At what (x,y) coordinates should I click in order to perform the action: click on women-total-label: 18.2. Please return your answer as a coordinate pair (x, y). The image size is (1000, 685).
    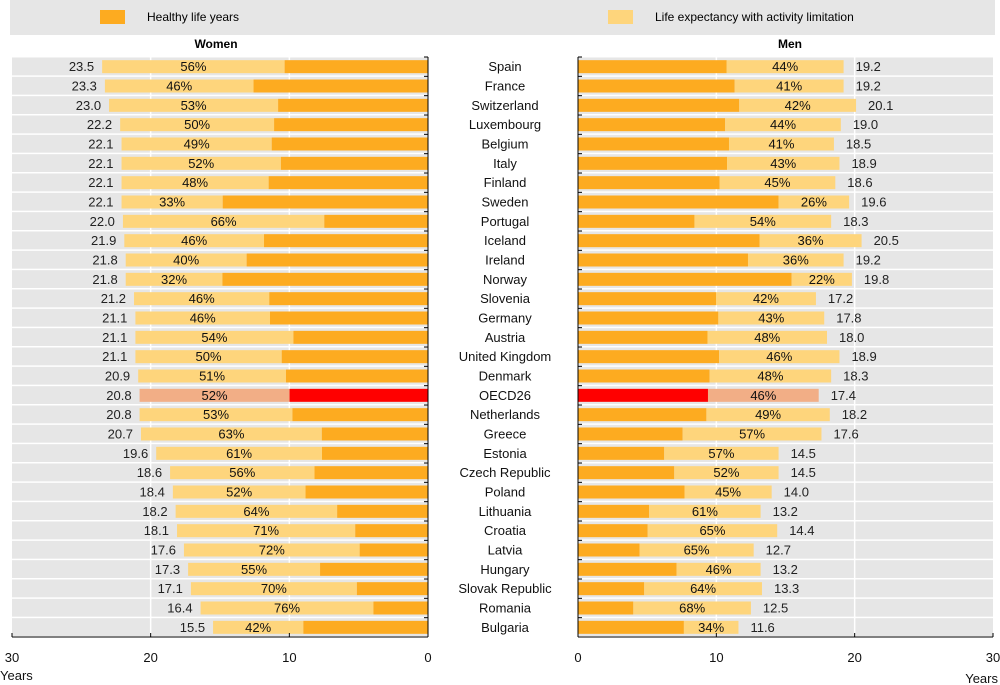
    Looking at the image, I should click on (154, 511).